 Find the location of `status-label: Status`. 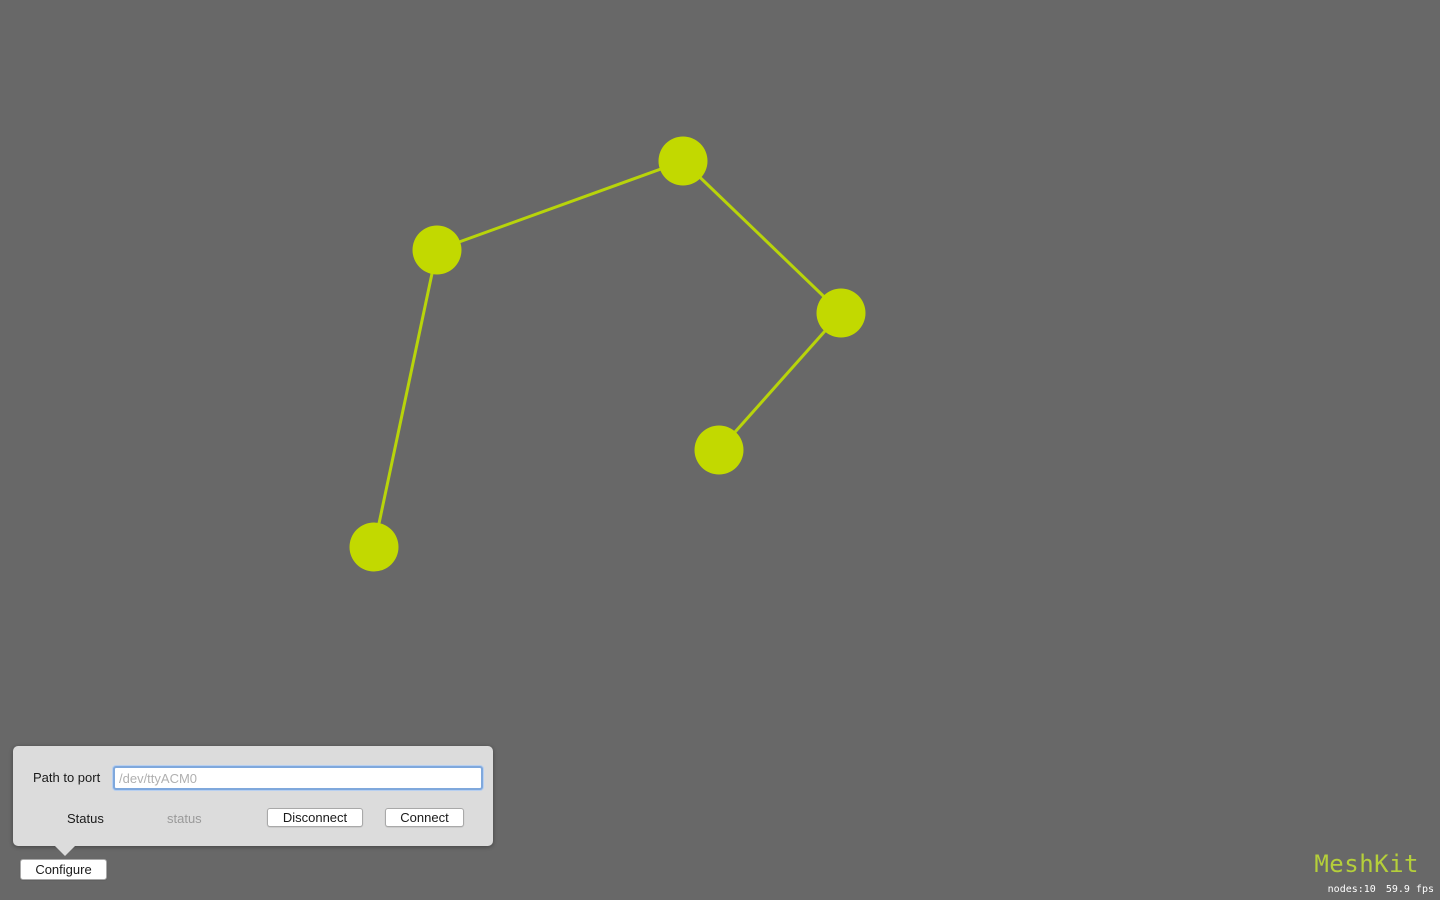

status-label: Status is located at coordinates (85, 818).